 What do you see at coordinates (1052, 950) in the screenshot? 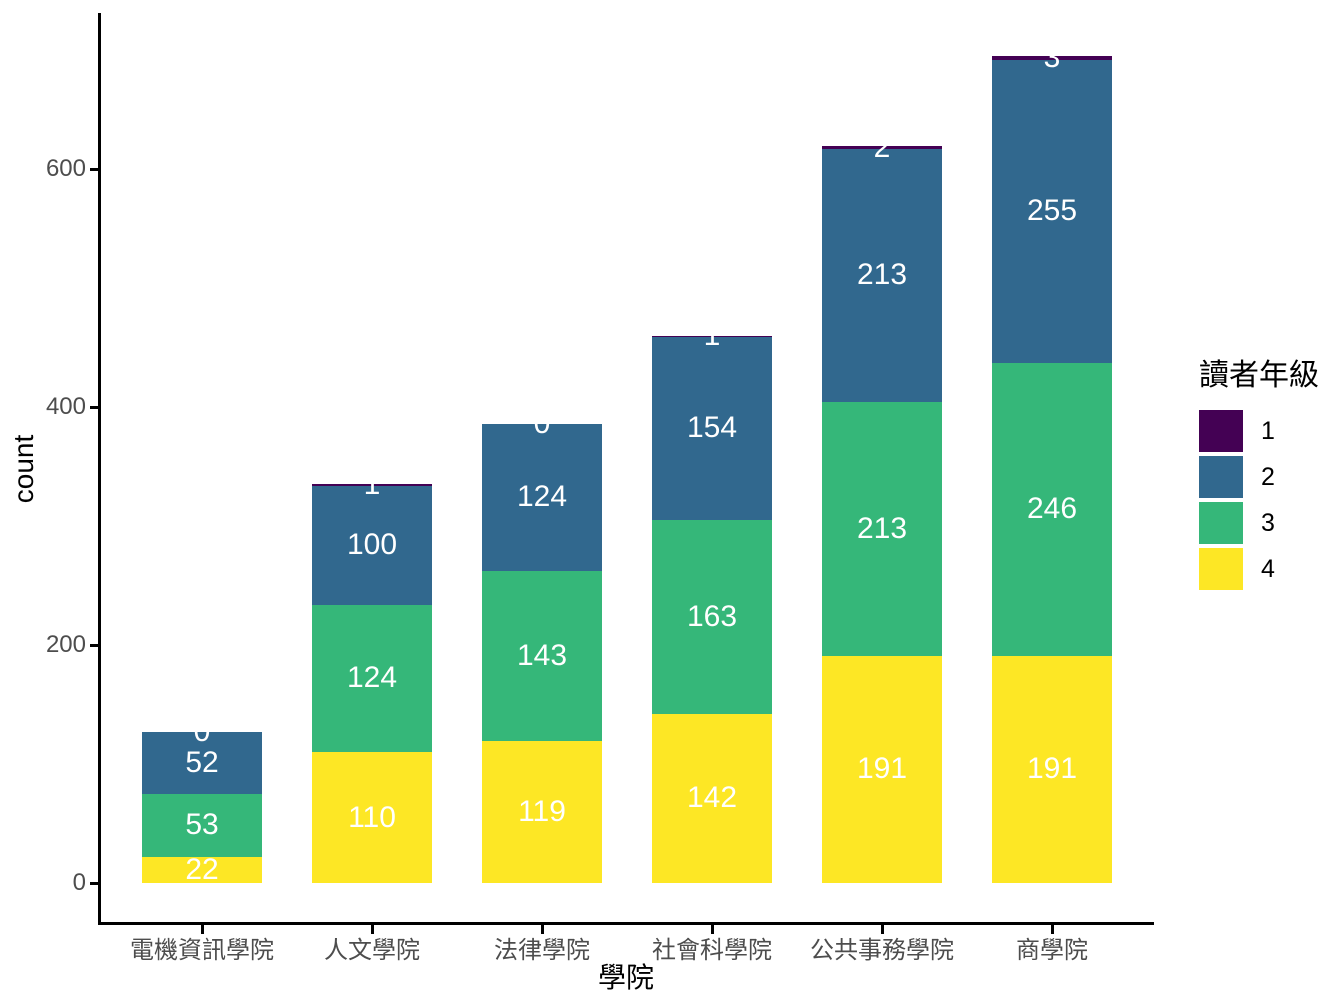
I see `x-axis-tick-label: 商學院` at bounding box center [1052, 950].